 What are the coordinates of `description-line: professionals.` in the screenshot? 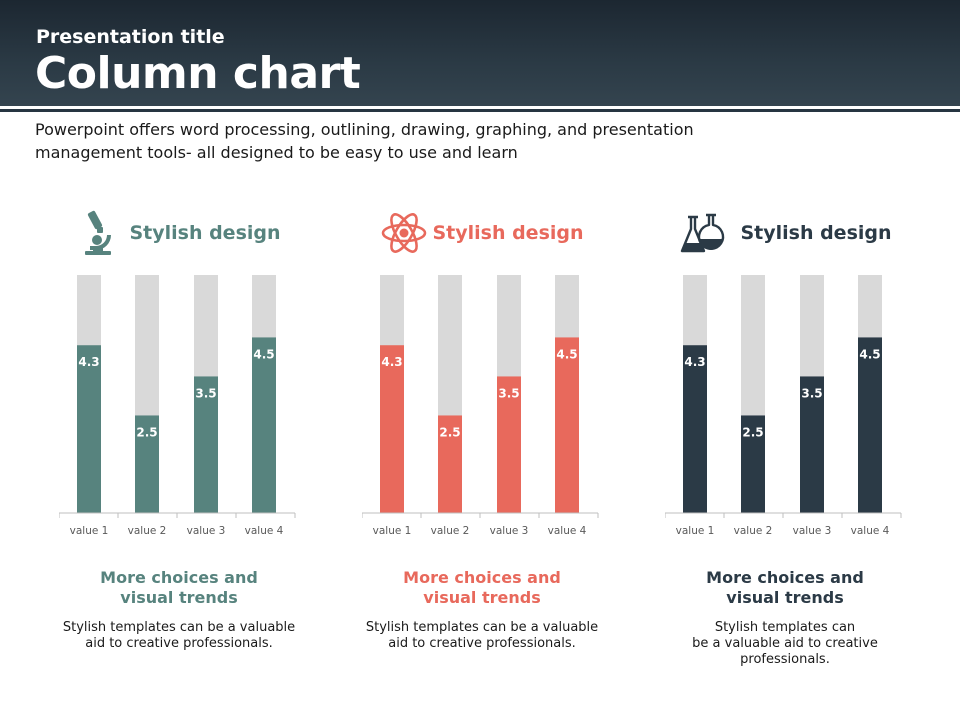 It's located at (785, 659).